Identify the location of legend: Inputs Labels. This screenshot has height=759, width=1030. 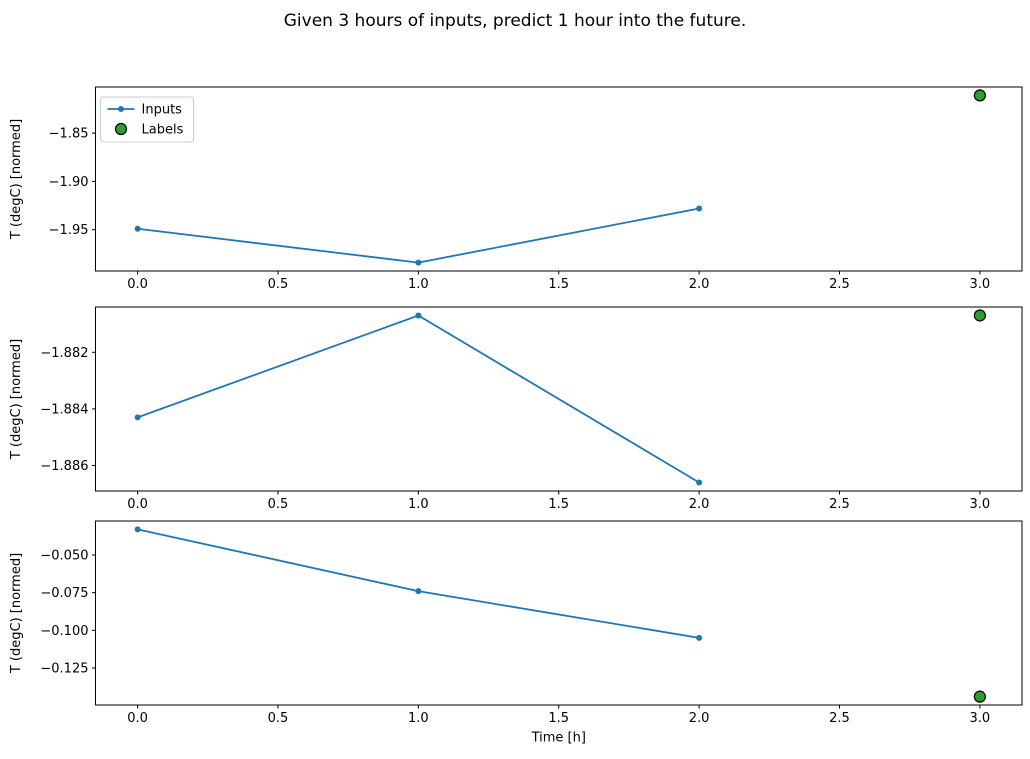
(147, 119).